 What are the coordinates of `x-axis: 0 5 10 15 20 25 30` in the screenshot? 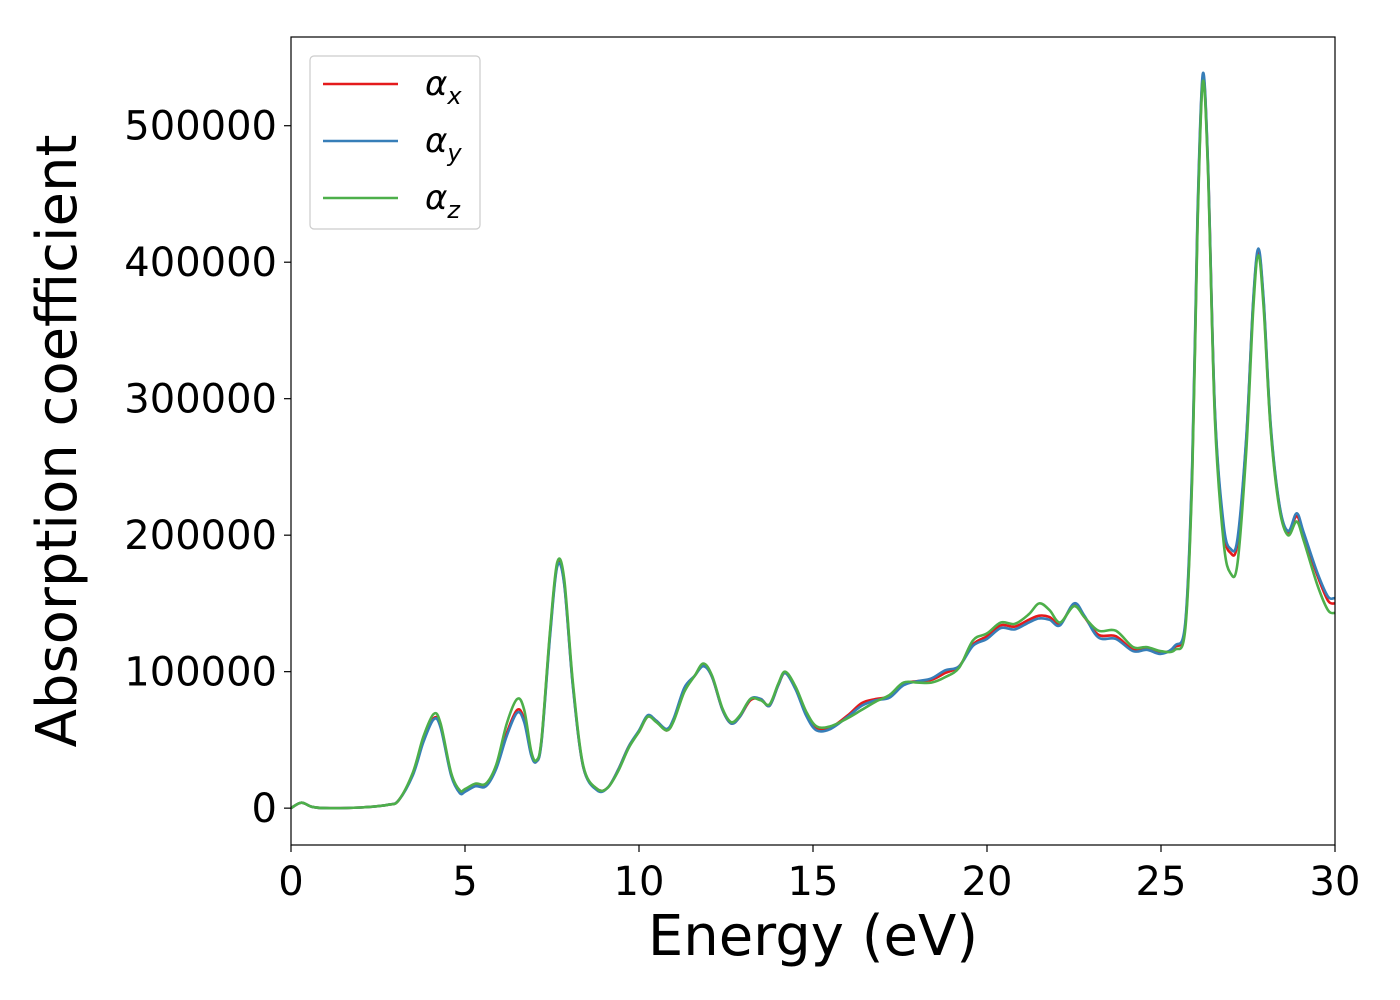 It's located at (819, 875).